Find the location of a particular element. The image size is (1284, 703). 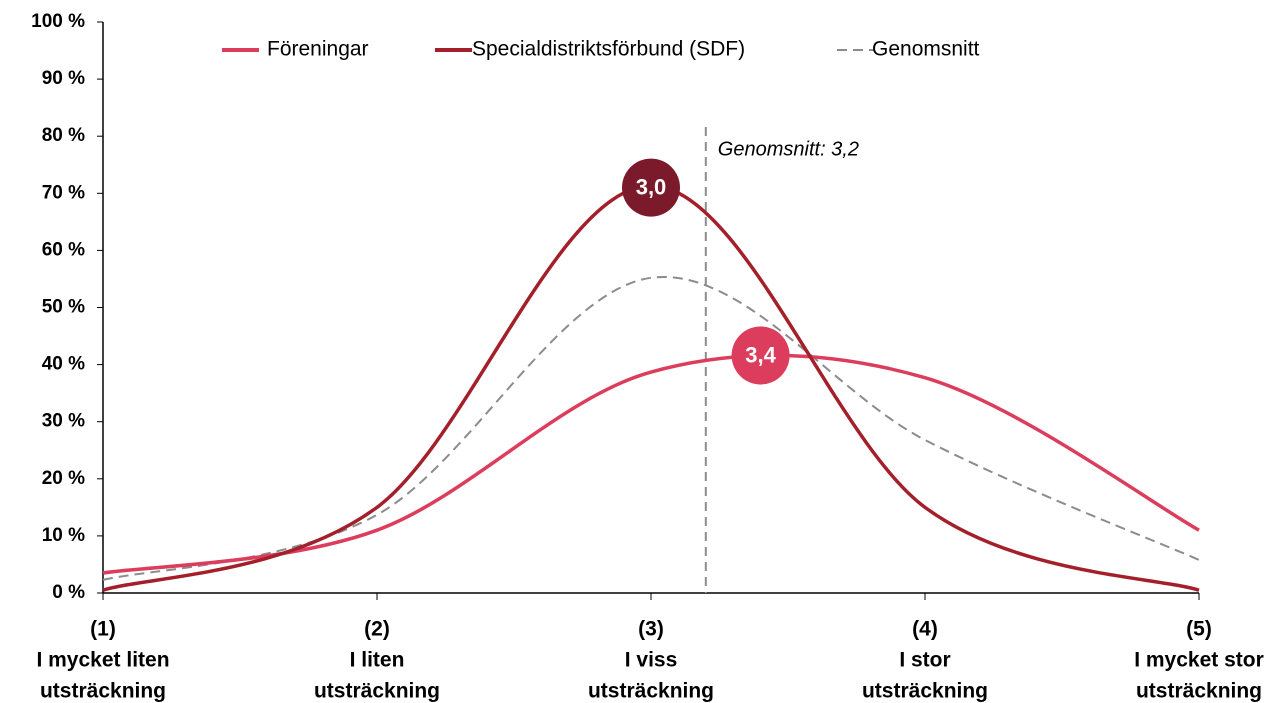

x-tick-label: (4) is located at coordinates (925, 629).